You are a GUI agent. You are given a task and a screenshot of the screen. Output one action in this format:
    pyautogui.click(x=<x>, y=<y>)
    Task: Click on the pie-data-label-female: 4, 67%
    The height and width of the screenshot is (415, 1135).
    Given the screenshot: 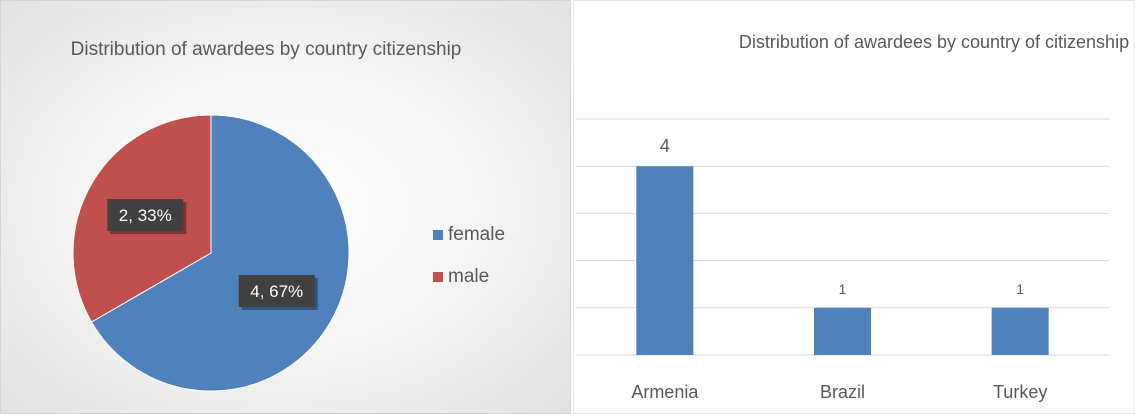 What is the action you would take?
    pyautogui.click(x=278, y=292)
    